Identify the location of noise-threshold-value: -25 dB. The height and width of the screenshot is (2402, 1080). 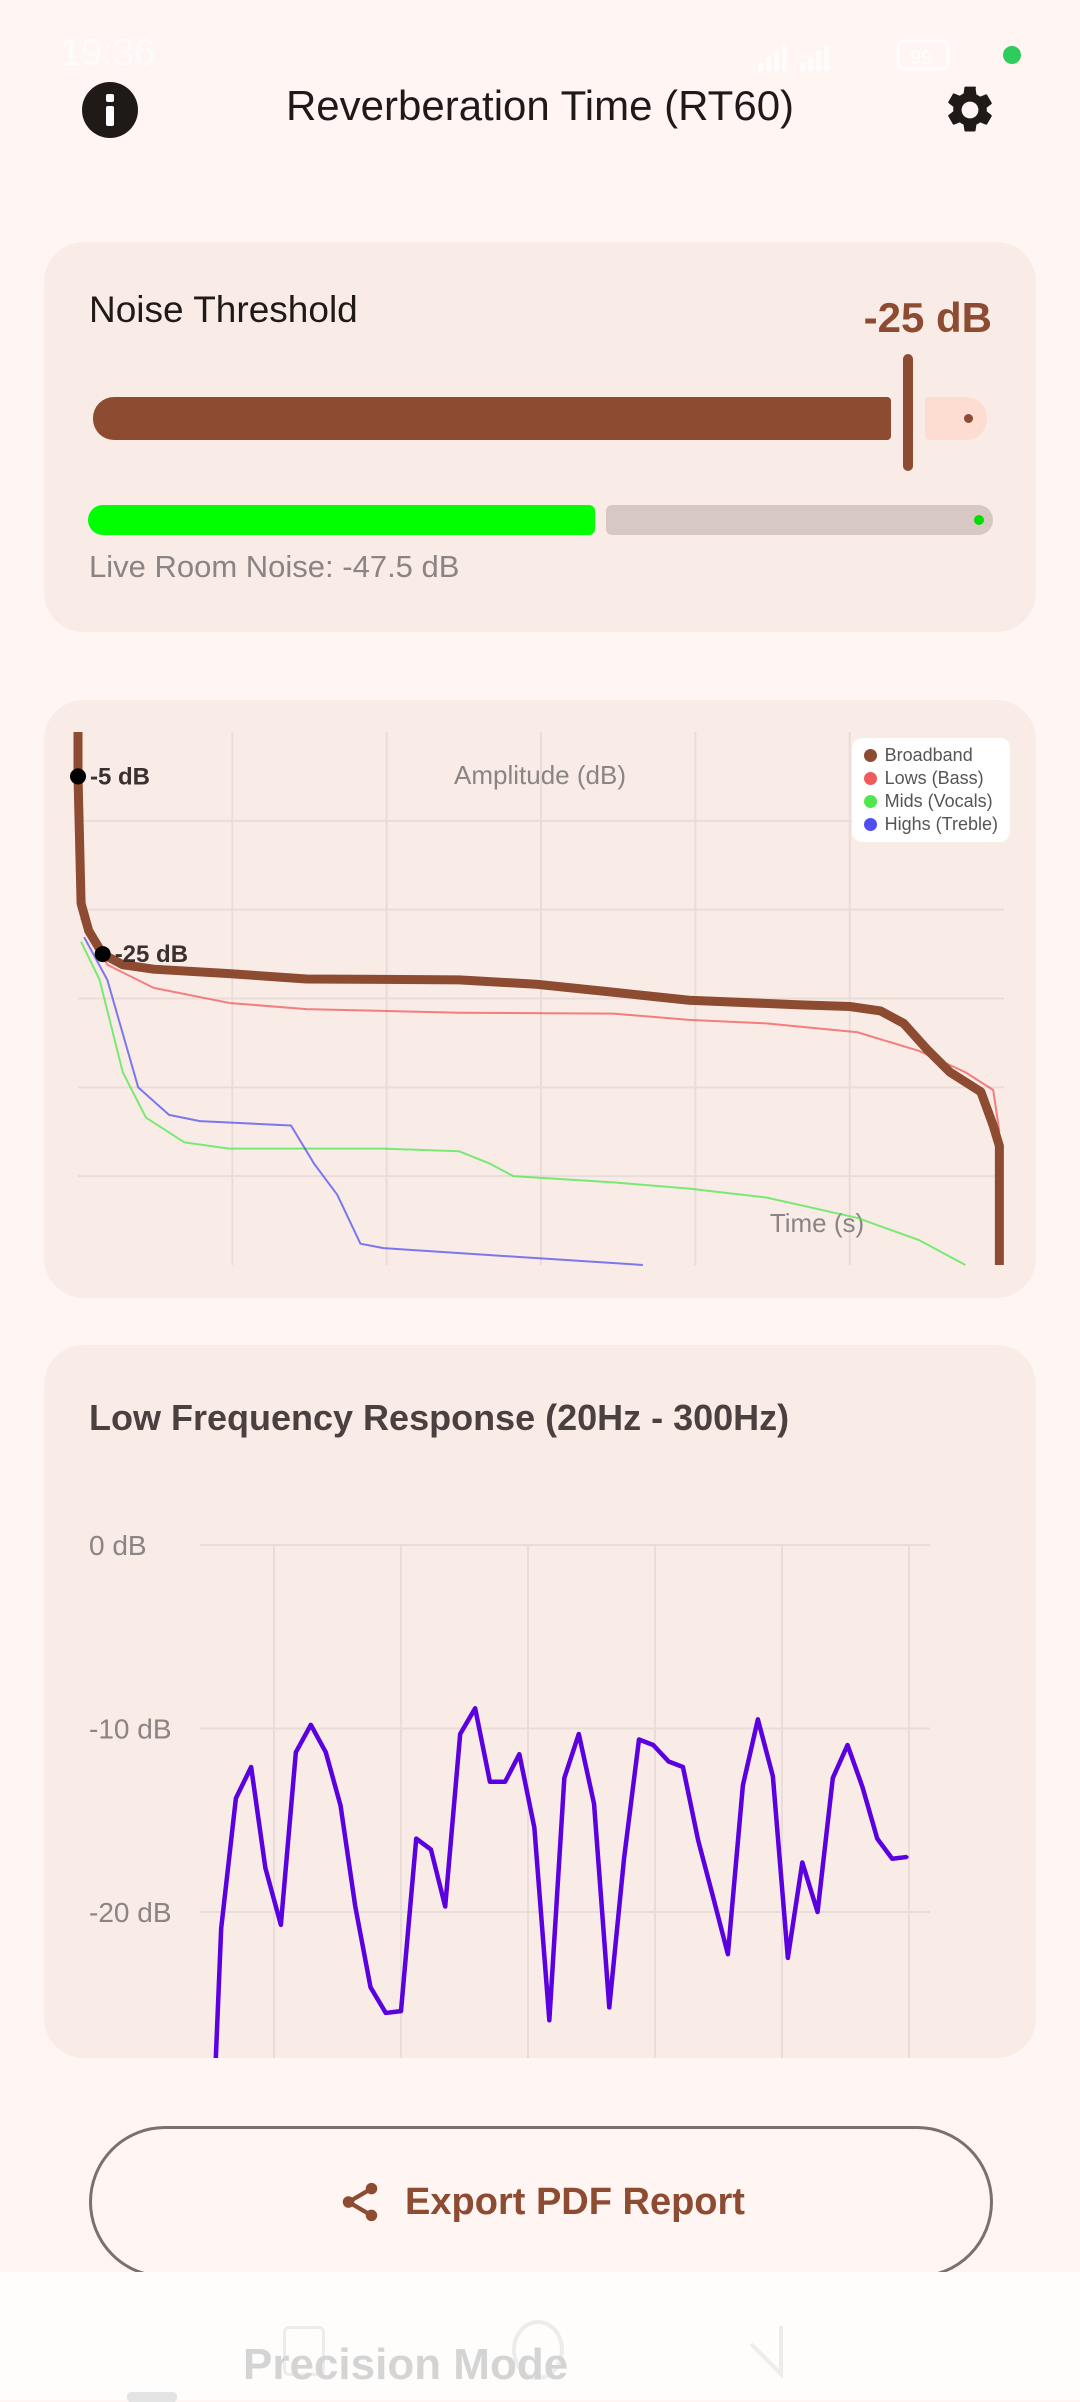
(927, 317).